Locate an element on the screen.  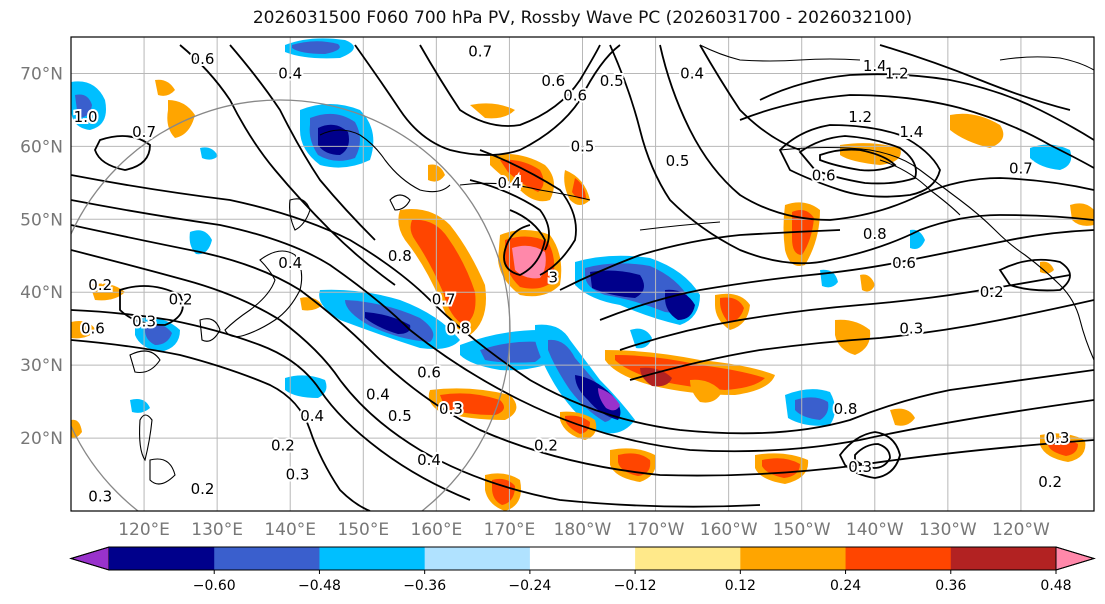
contour-label: 1.0 is located at coordinates (86, 117).